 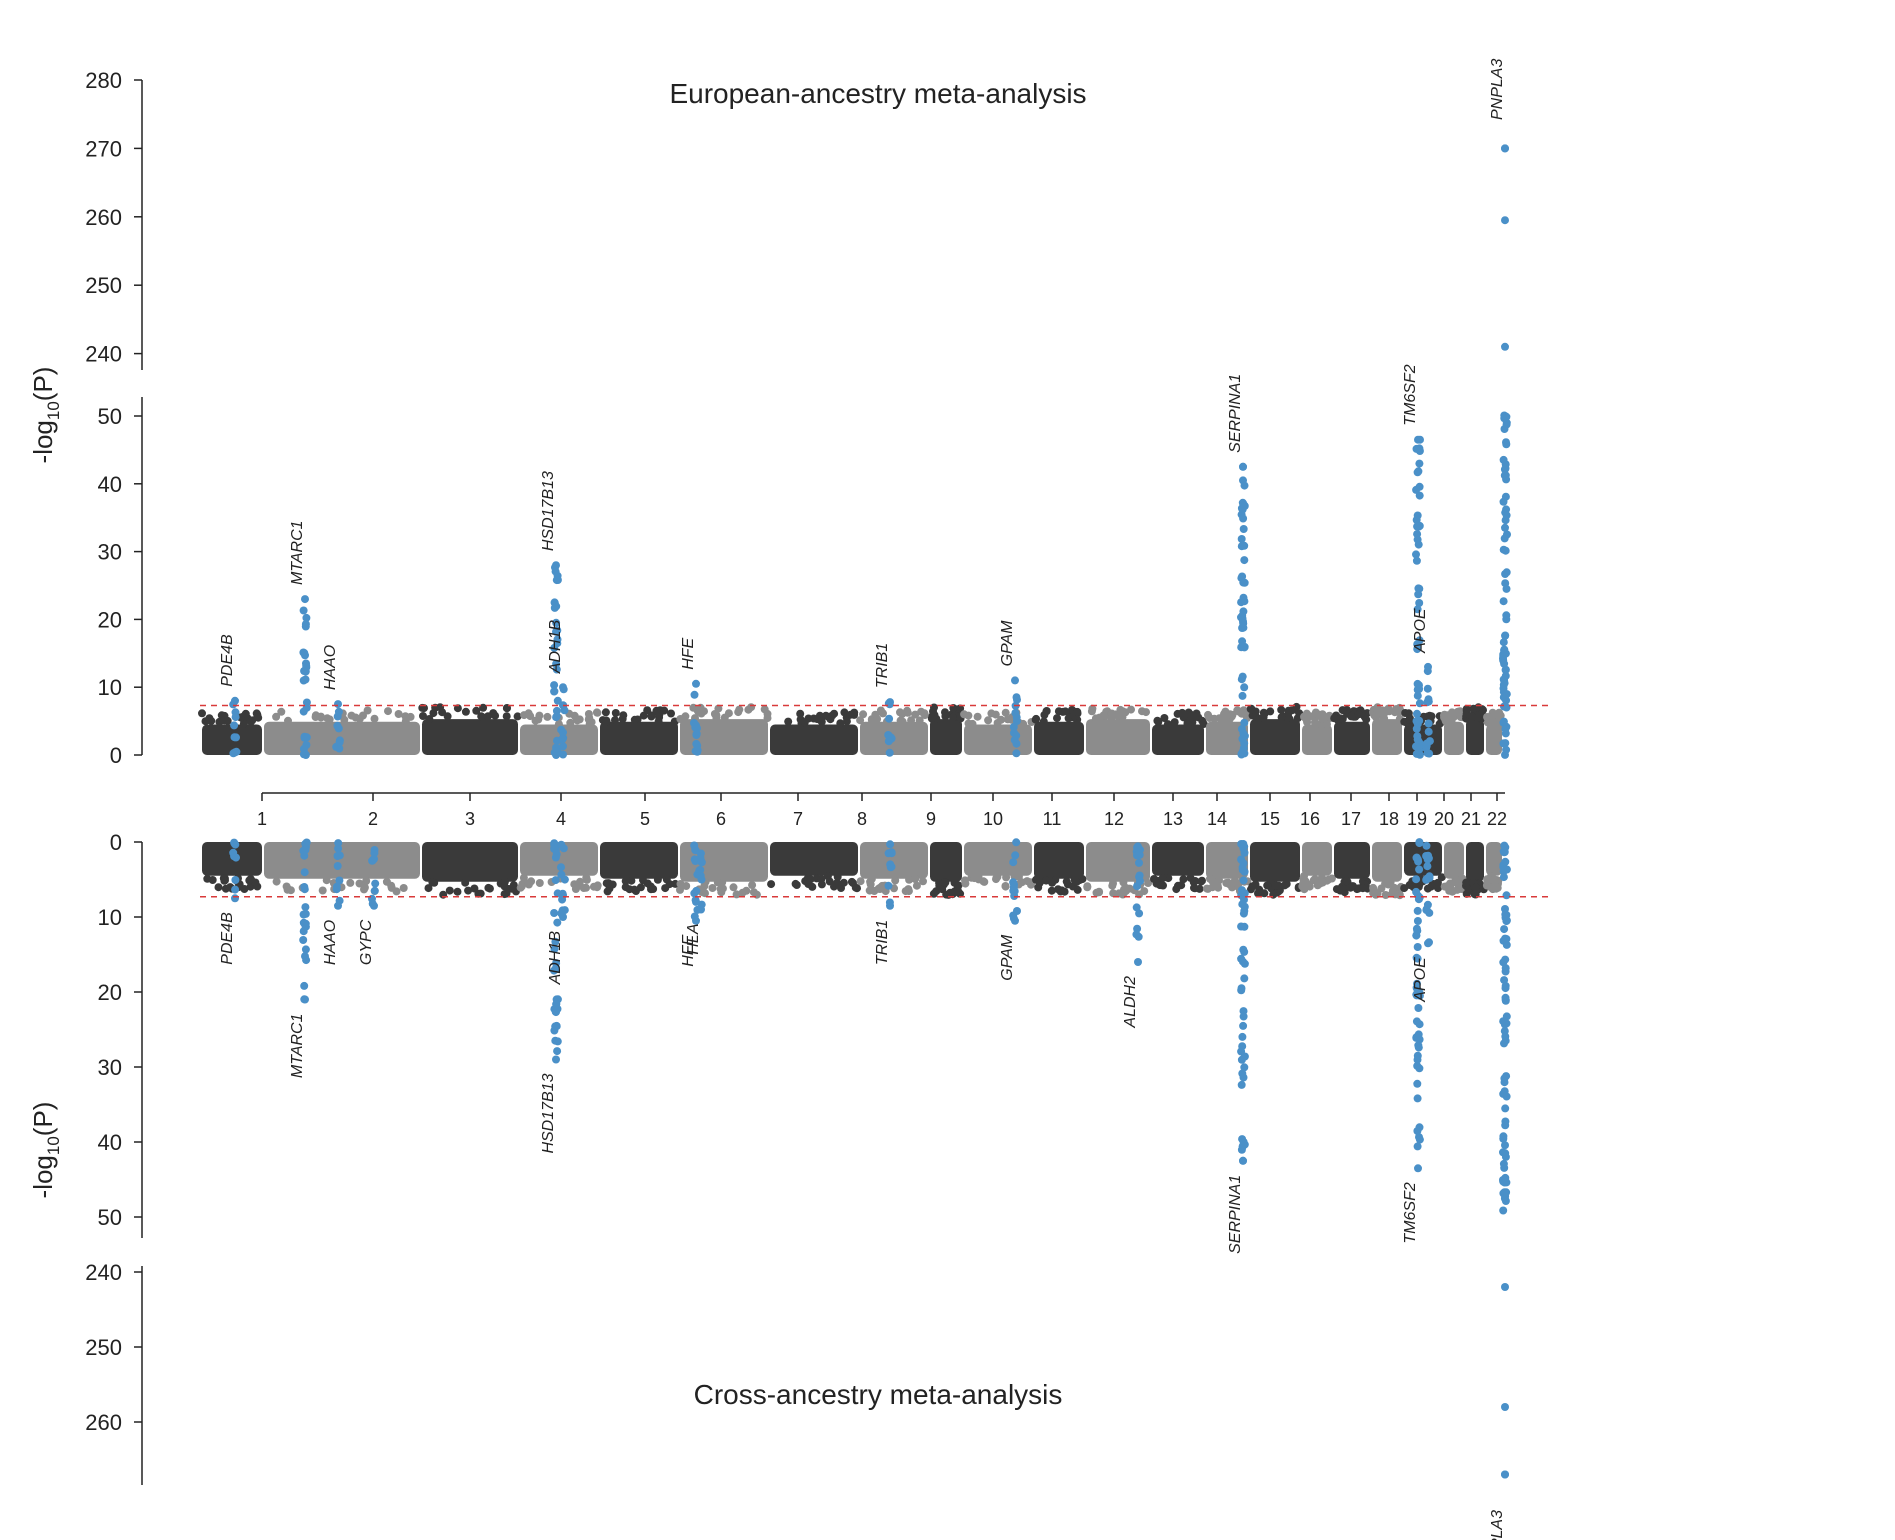 What do you see at coordinates (1243, 1145) in the screenshot?
I see `cross-serpina1-point` at bounding box center [1243, 1145].